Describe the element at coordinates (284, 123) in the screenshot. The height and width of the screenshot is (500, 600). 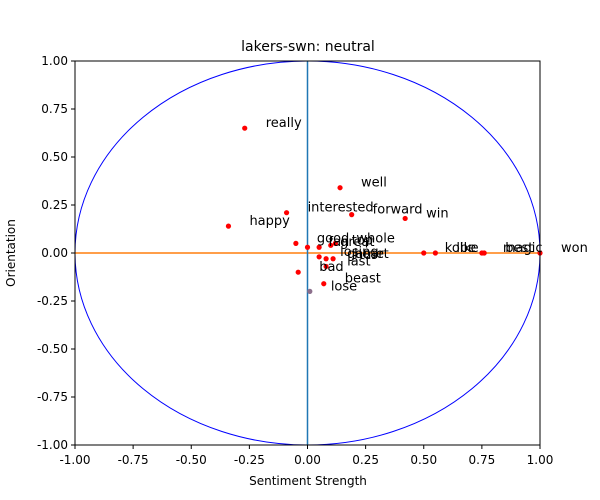
I see `data-point-label: really` at that location.